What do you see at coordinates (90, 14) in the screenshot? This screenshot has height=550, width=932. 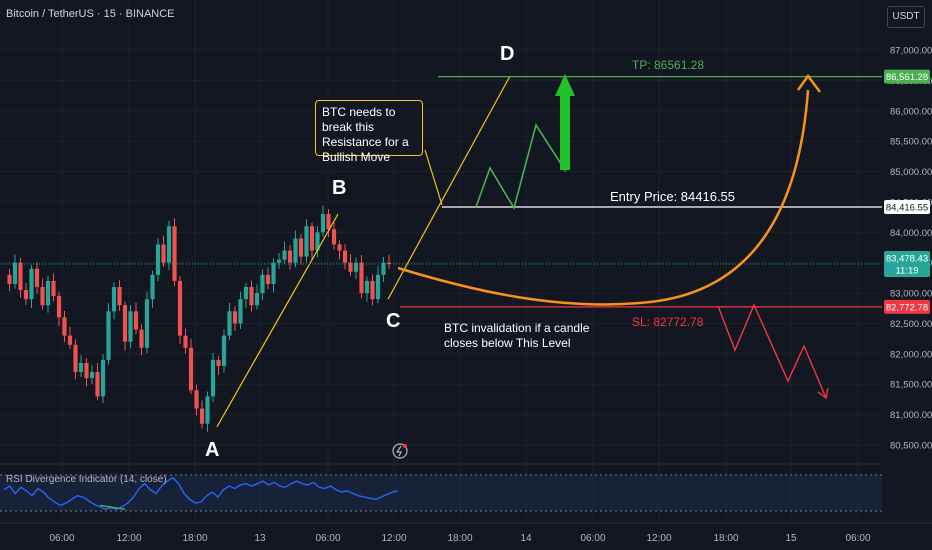 I see `symbol-title: Bitcoin / TetherUS · 15 · BINANCE` at bounding box center [90, 14].